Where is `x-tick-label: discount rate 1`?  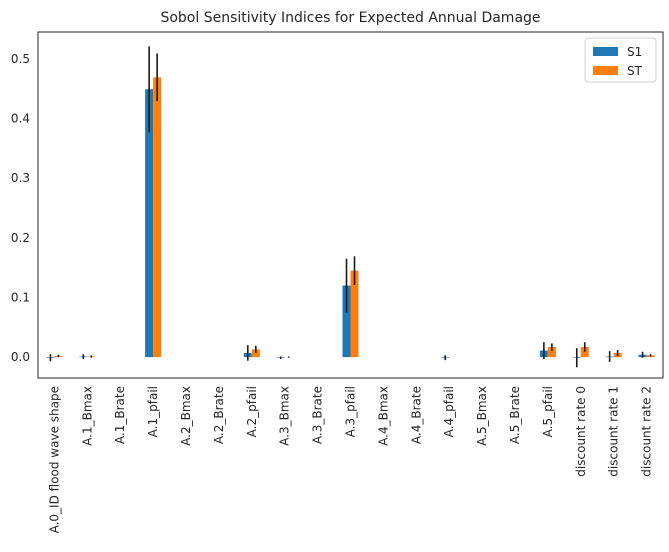 x-tick-label: discount rate 1 is located at coordinates (614, 431).